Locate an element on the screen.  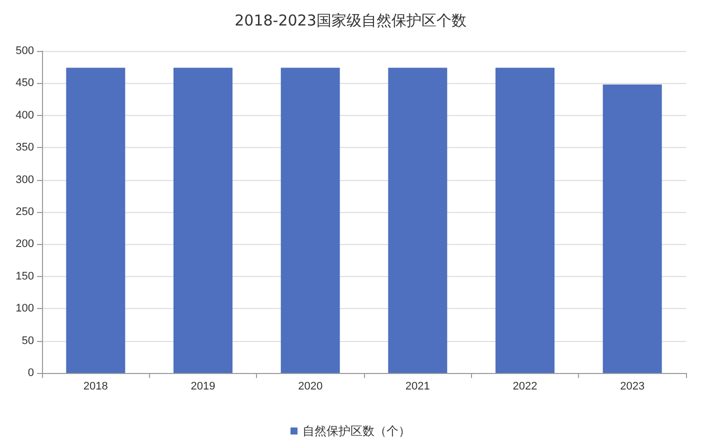
x-tick-label: 2023 is located at coordinates (632, 386).